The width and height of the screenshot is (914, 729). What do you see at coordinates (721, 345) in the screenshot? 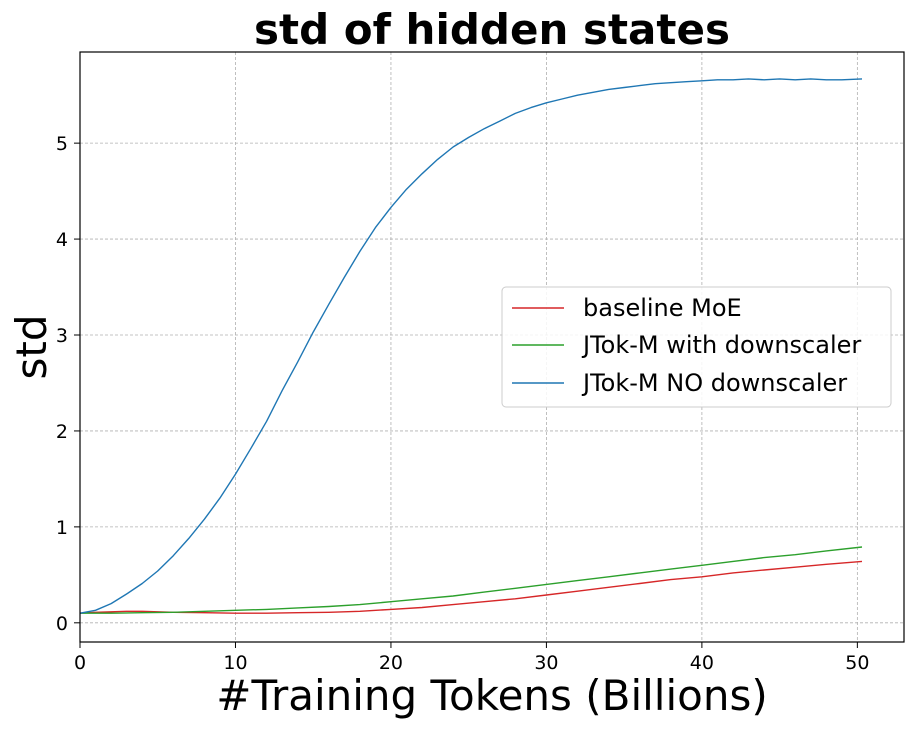
I see `legend-label-jtok-m-with-downscaler: JTok-M with downscaler` at bounding box center [721, 345].